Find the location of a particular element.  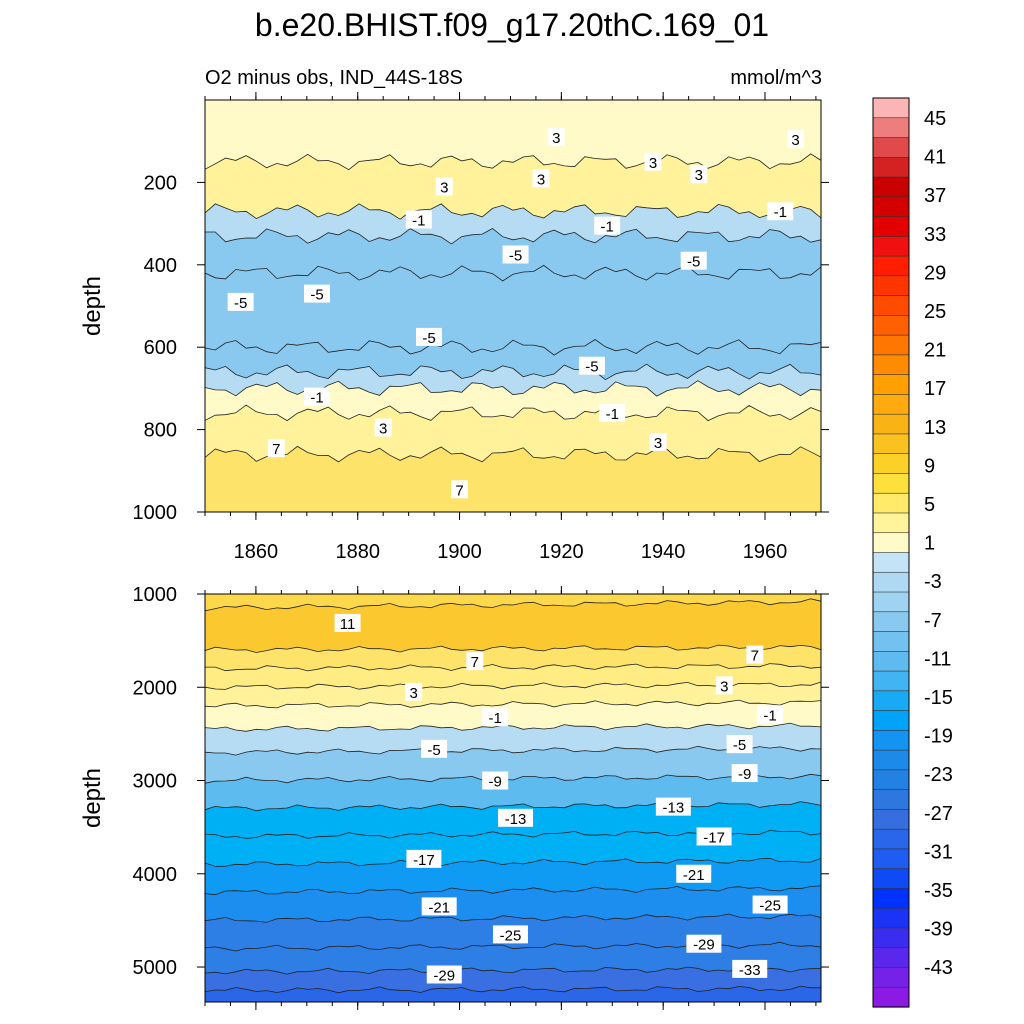

upper-ytick-label: 400 is located at coordinates (160, 266).